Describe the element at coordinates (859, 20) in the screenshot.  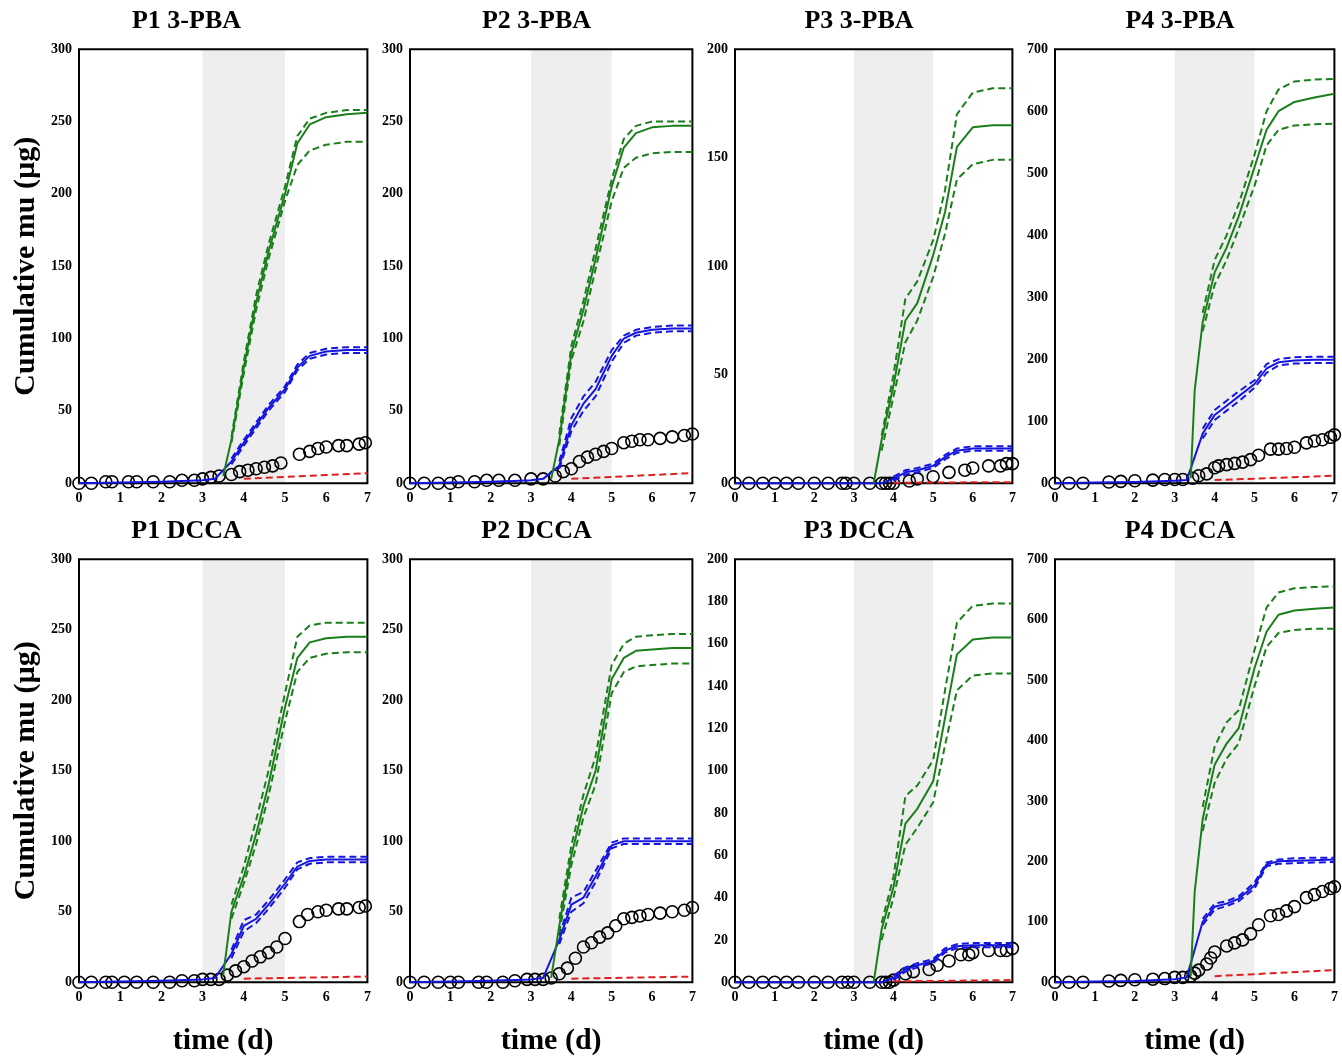
I see `chart-title: P3 3-PBA` at that location.